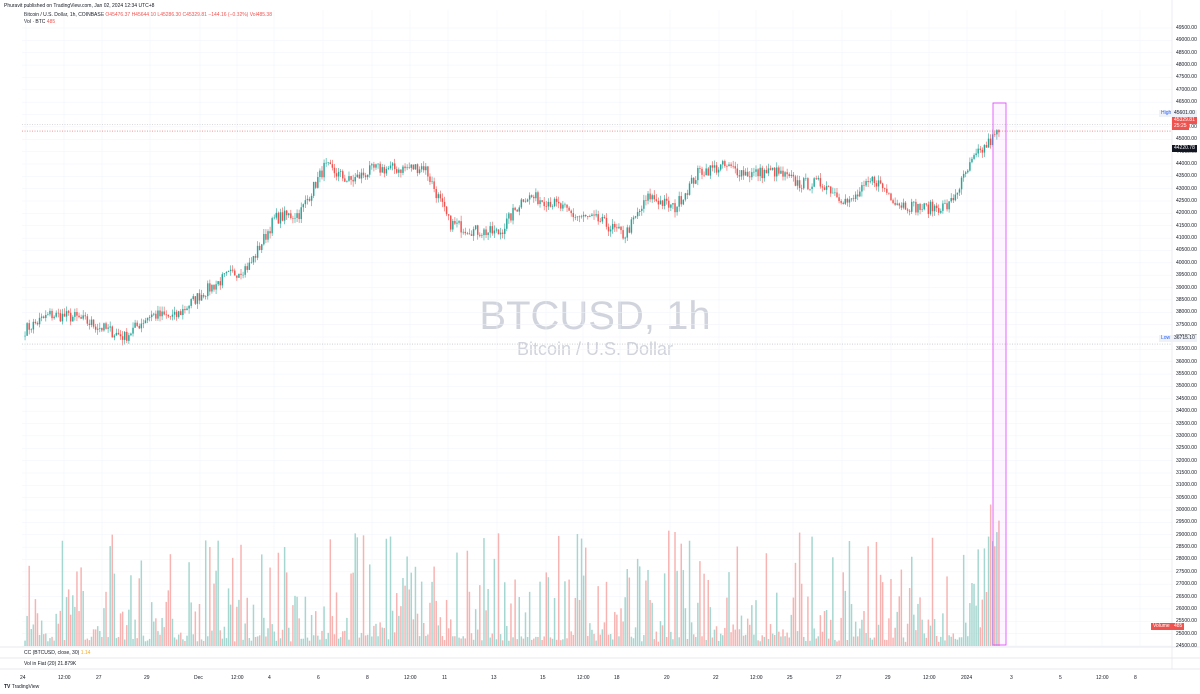 Image resolution: width=1200 pixels, height=694 pixels. I want to click on tradingview-logo: TV TradingView, so click(21, 687).